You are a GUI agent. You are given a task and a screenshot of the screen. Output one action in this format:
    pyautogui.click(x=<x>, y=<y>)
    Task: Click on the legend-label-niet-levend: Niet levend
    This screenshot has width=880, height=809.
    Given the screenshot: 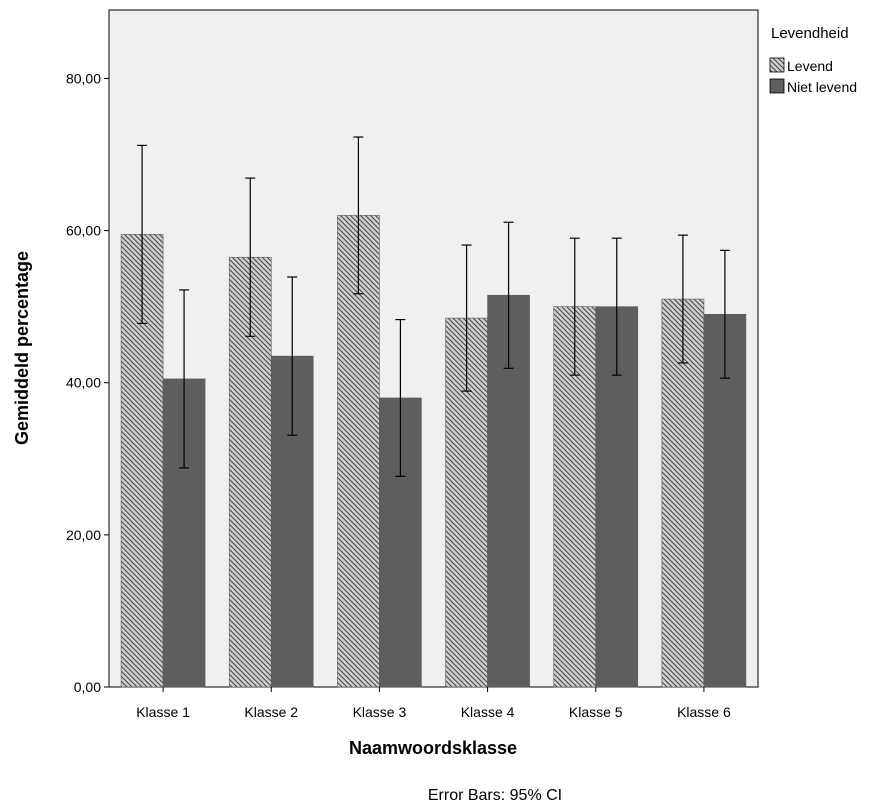 What is the action you would take?
    pyautogui.click(x=822, y=87)
    